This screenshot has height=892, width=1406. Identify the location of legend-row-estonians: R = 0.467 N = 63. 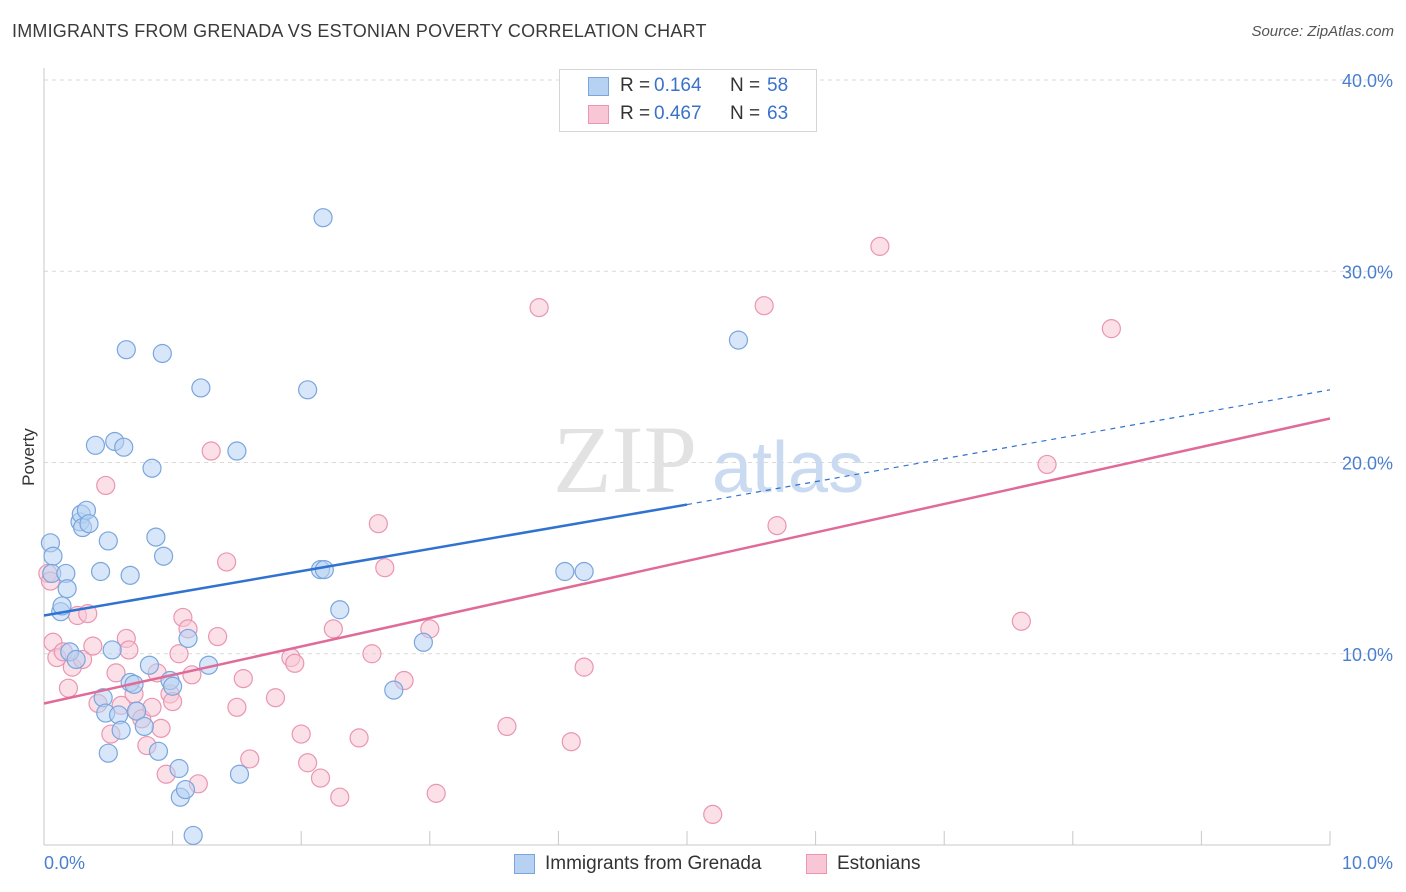
(688, 114).